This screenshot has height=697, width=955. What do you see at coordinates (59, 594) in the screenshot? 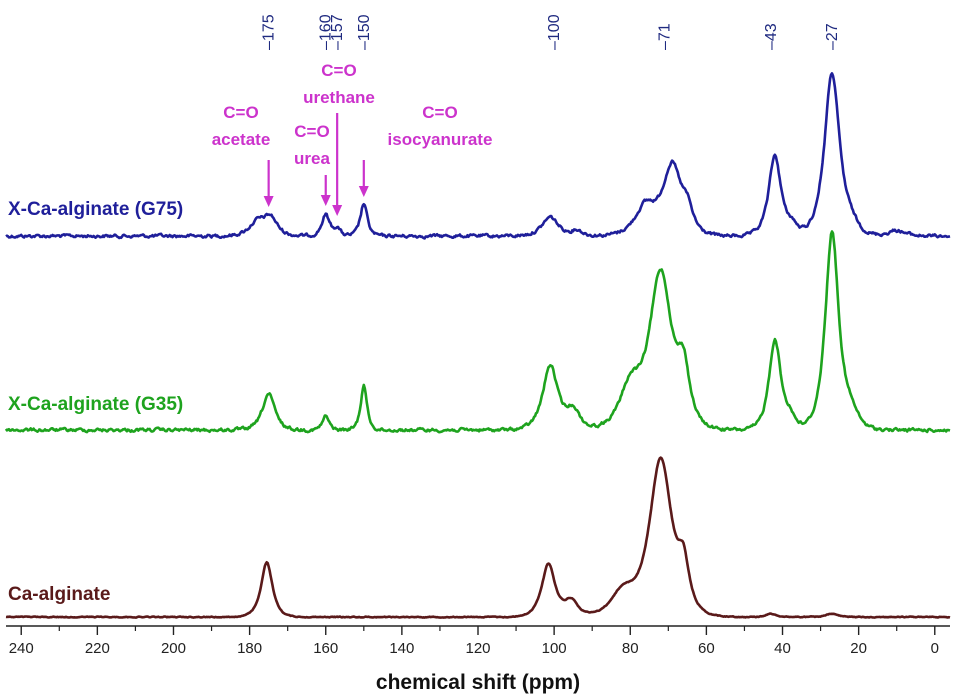
I see `series-label-3: Ca-alginate` at bounding box center [59, 594].